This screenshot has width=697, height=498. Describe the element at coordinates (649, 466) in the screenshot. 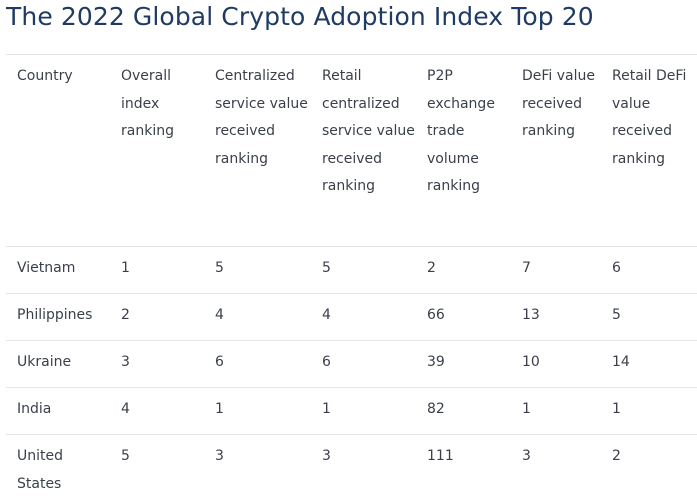

I see `retail-defi-ranking-cell: 2` at that location.